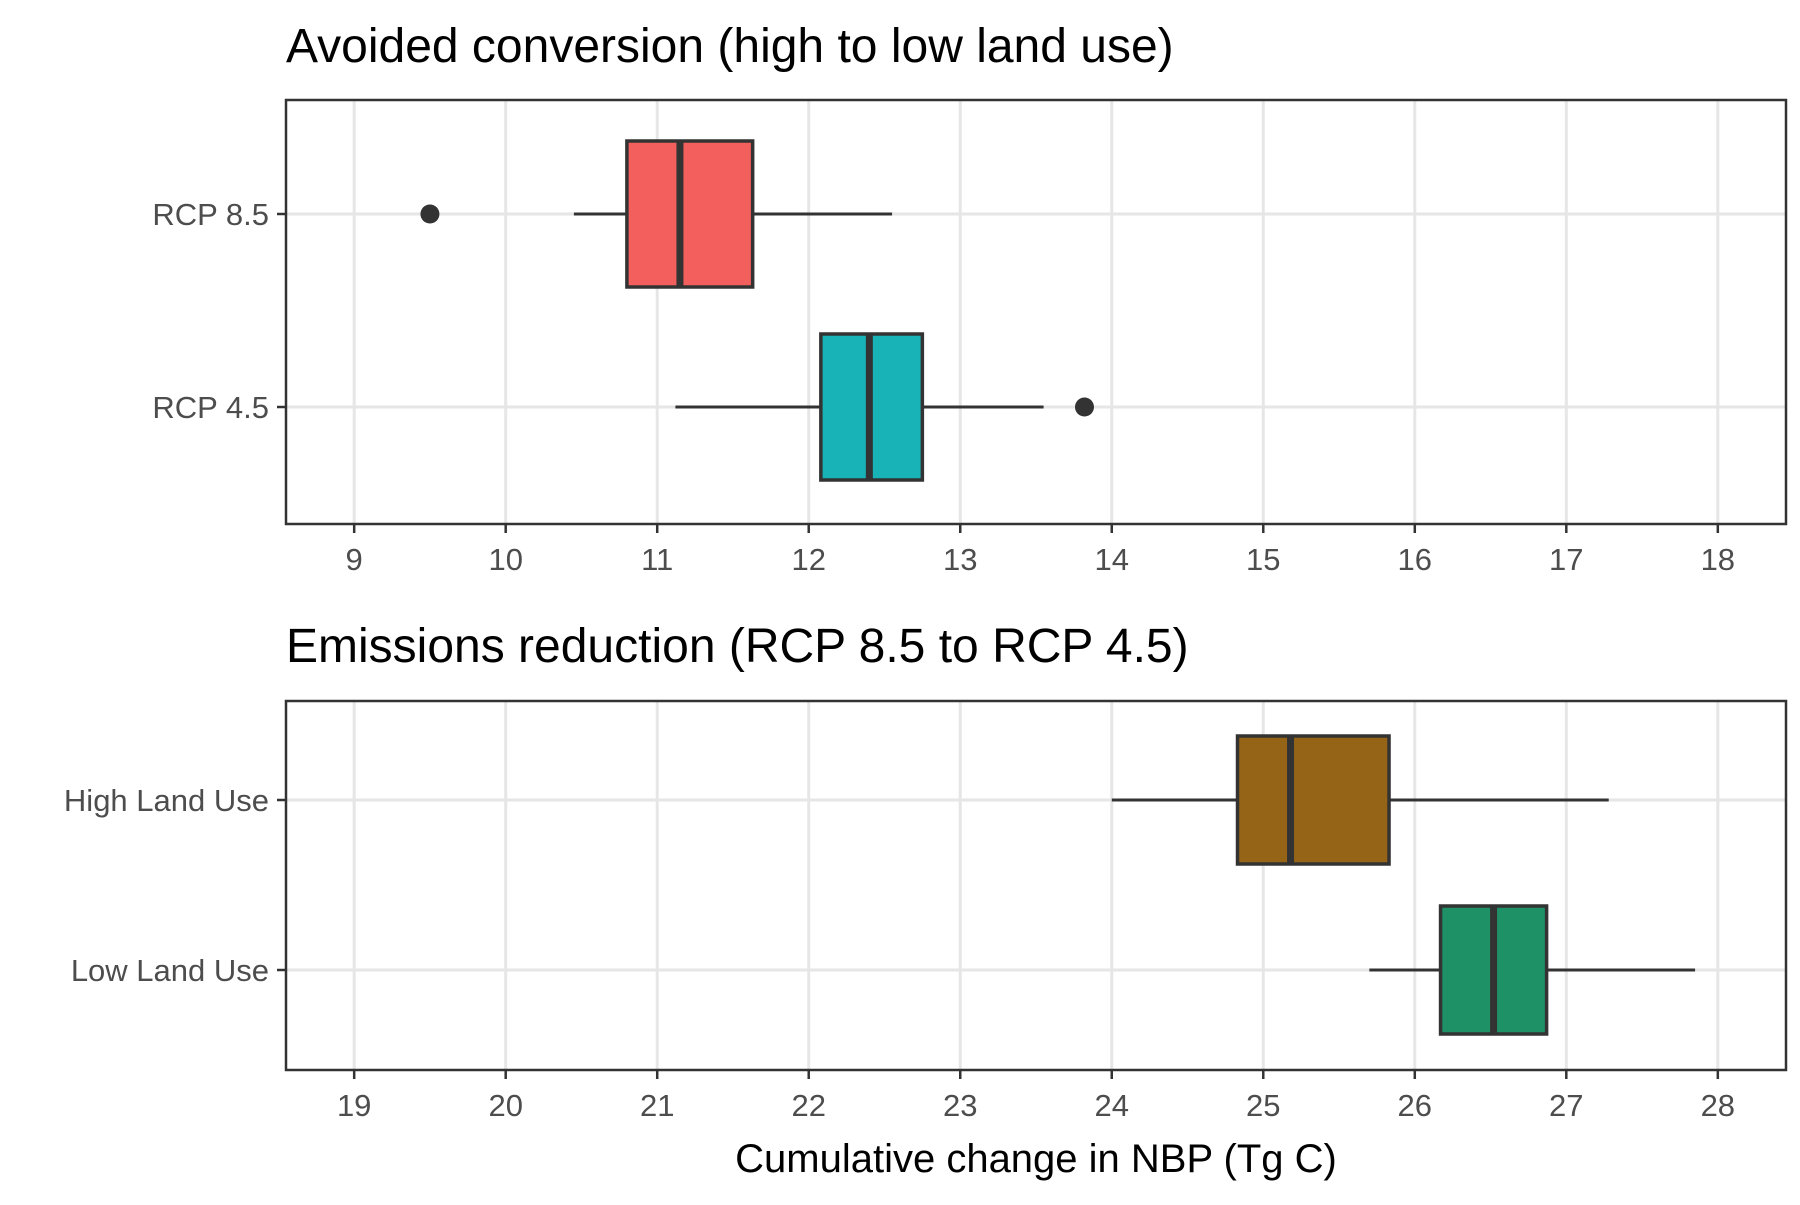  What do you see at coordinates (808, 559) in the screenshot?
I see `x-tick-label: 12` at bounding box center [808, 559].